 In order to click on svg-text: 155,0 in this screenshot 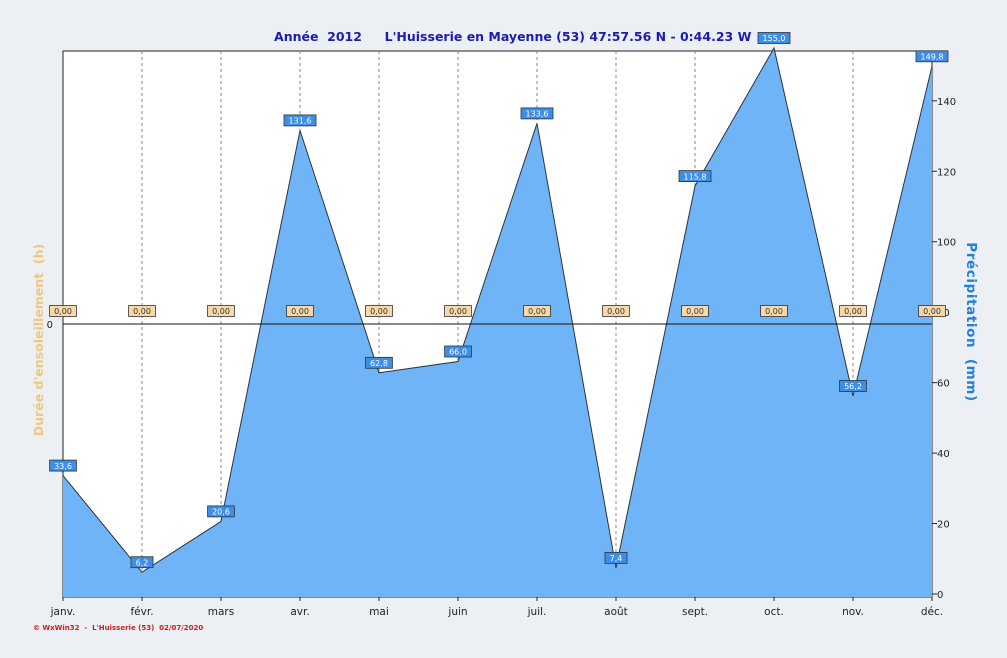, I will do `click(774, 38)`.